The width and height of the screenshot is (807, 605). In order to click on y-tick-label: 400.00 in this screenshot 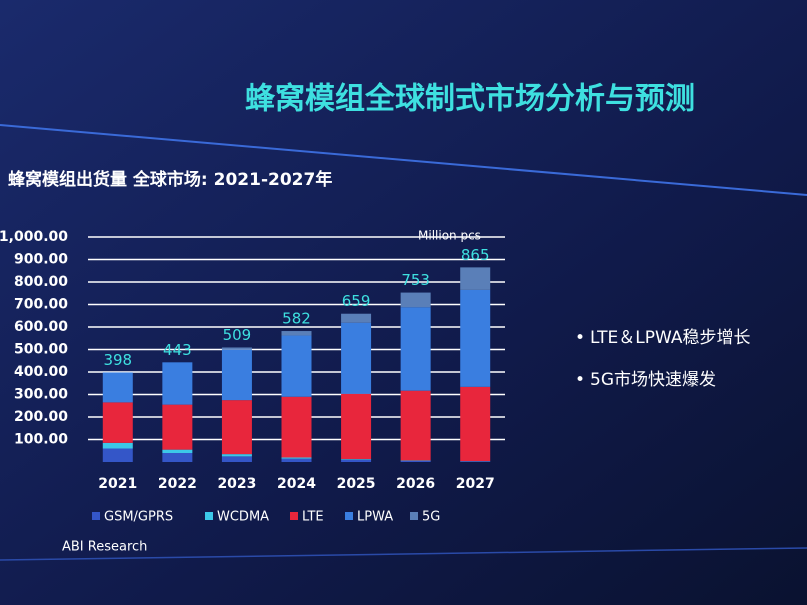, I will do `click(41, 372)`.